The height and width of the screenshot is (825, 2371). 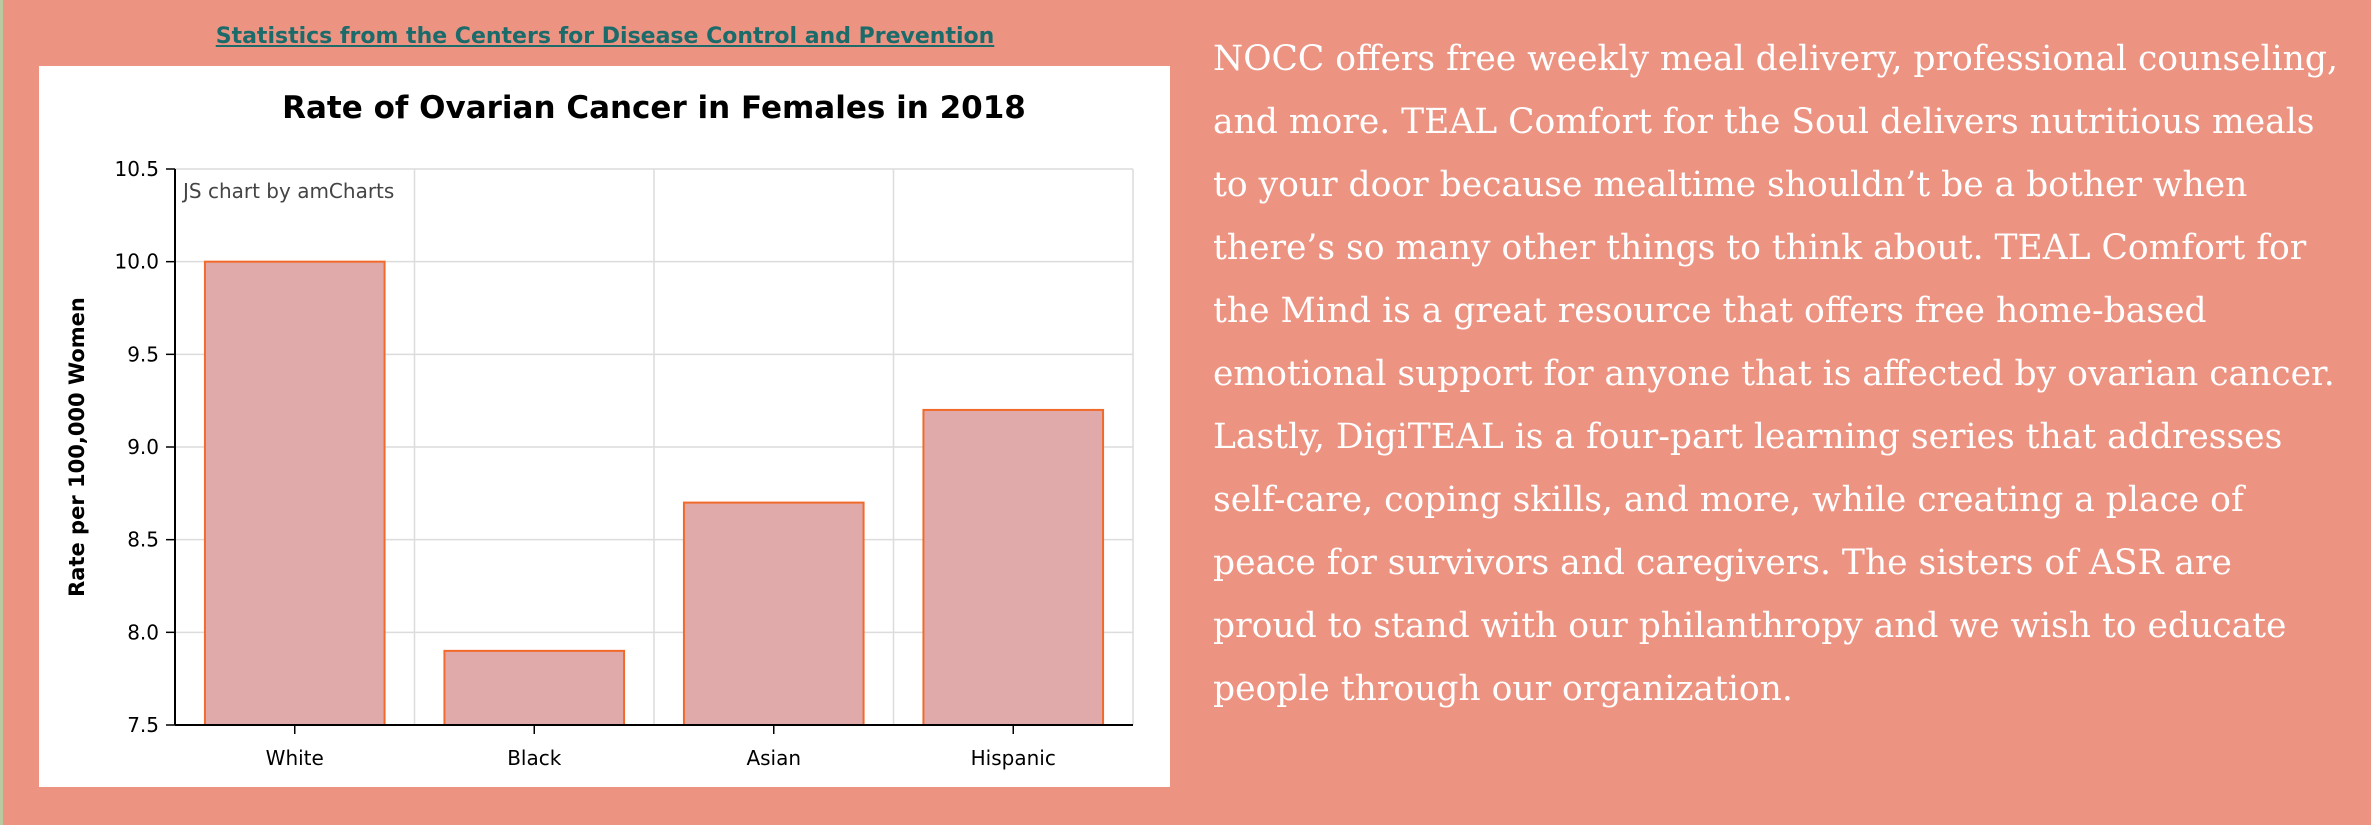 What do you see at coordinates (1013, 567) in the screenshot?
I see `bar-hispanic` at bounding box center [1013, 567].